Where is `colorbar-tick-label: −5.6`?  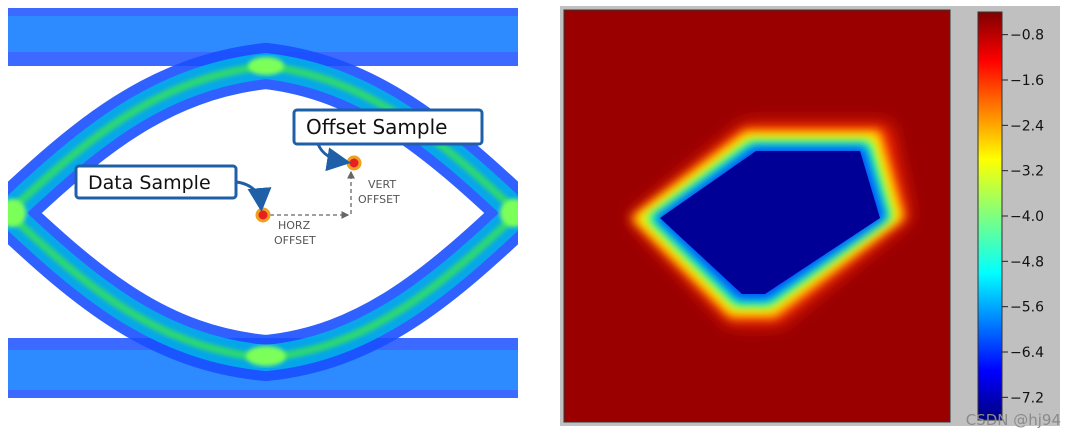 colorbar-tick-label: −5.6 is located at coordinates (1027, 308).